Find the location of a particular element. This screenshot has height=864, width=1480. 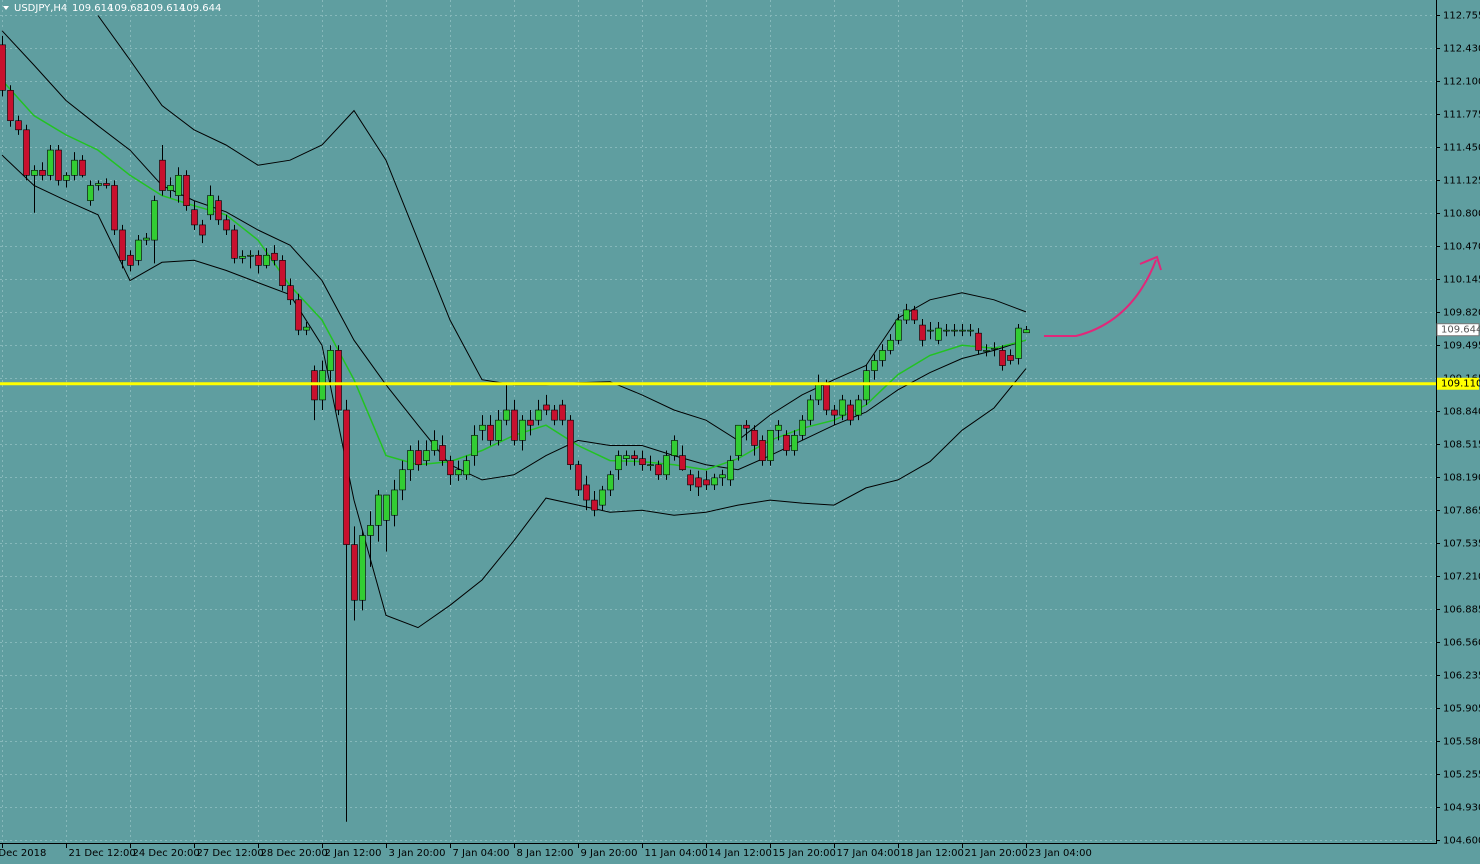

y-tick-label: 111.775 is located at coordinates (1461, 115).